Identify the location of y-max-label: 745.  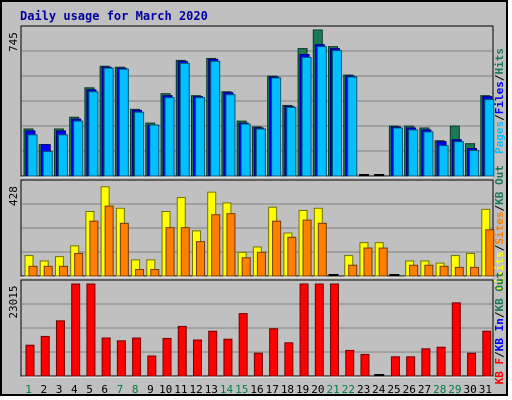
(13, 42).